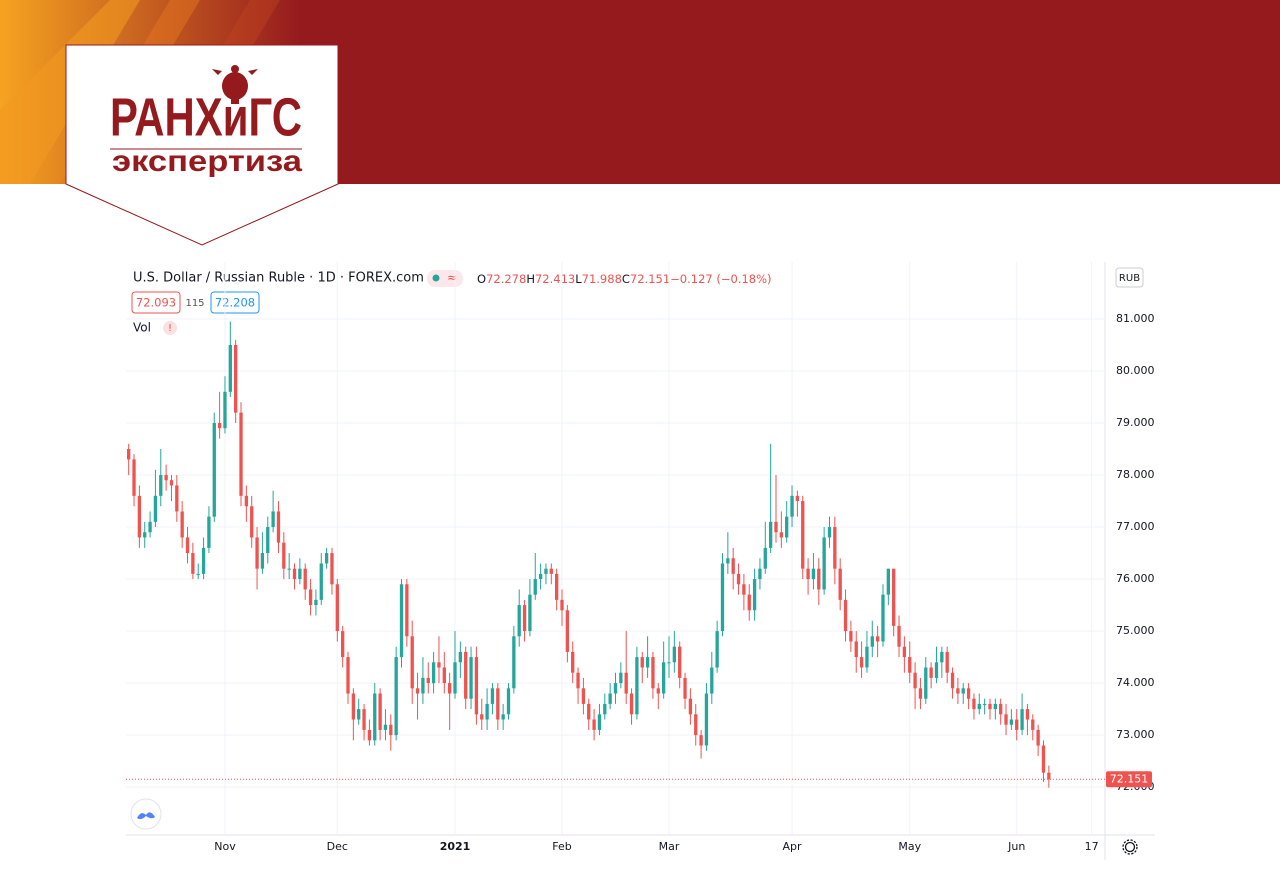 The width and height of the screenshot is (1280, 885). I want to click on x-tick-label: 2021, so click(455, 846).